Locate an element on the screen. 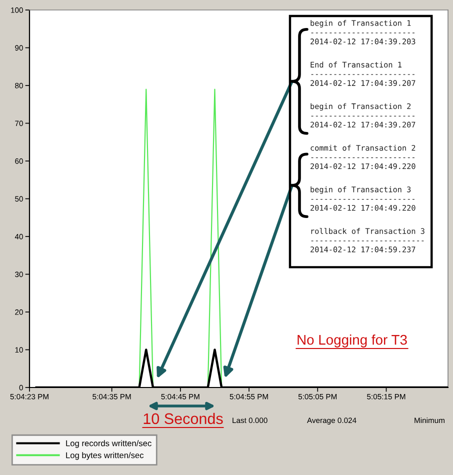 This screenshot has height=475, width=453. annotation: No Logging for T3 is located at coordinates (352, 341).